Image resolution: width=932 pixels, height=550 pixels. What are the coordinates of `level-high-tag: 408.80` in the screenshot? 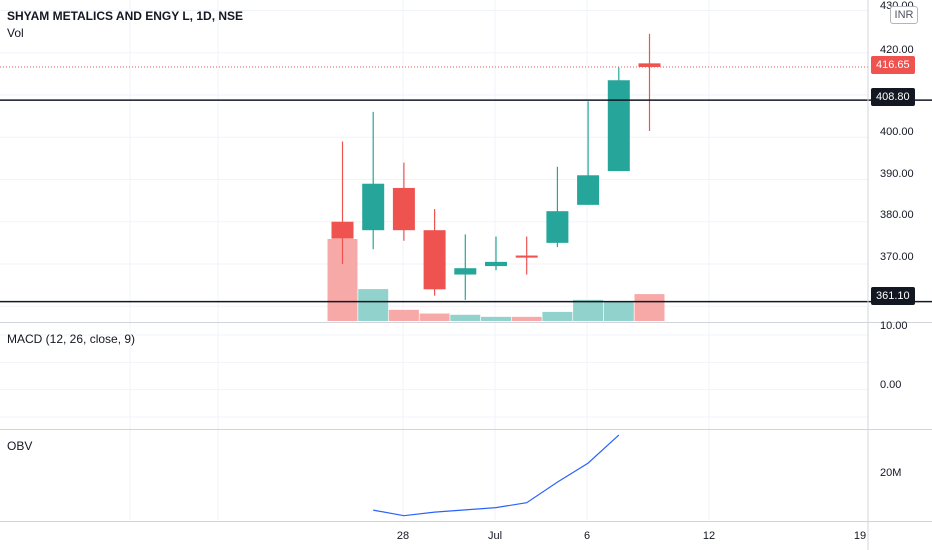 It's located at (893, 97).